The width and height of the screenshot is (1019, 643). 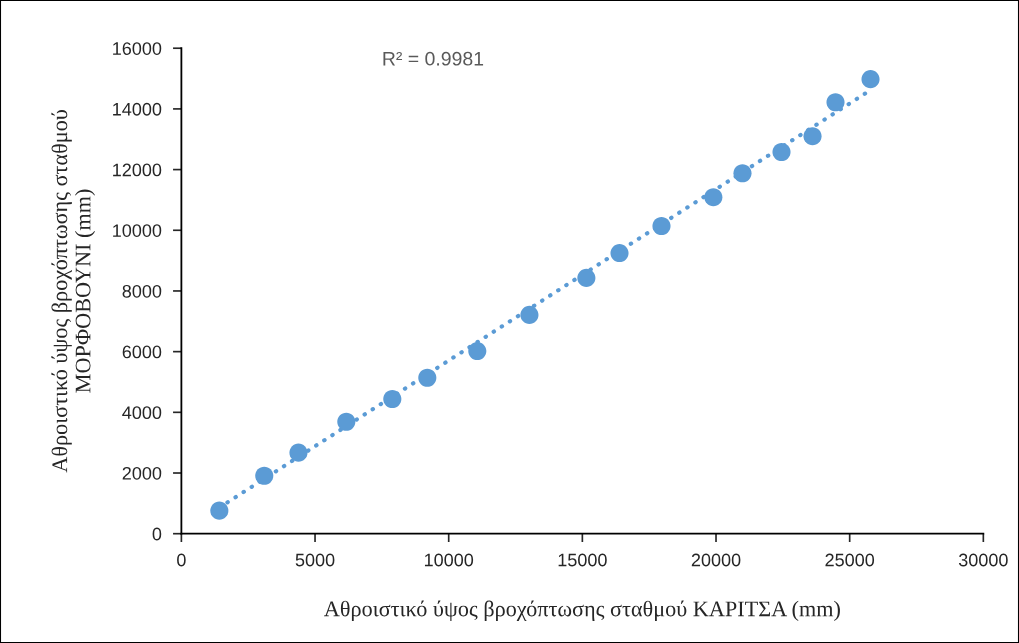 I want to click on x-tick-label: 0, so click(x=181, y=560).